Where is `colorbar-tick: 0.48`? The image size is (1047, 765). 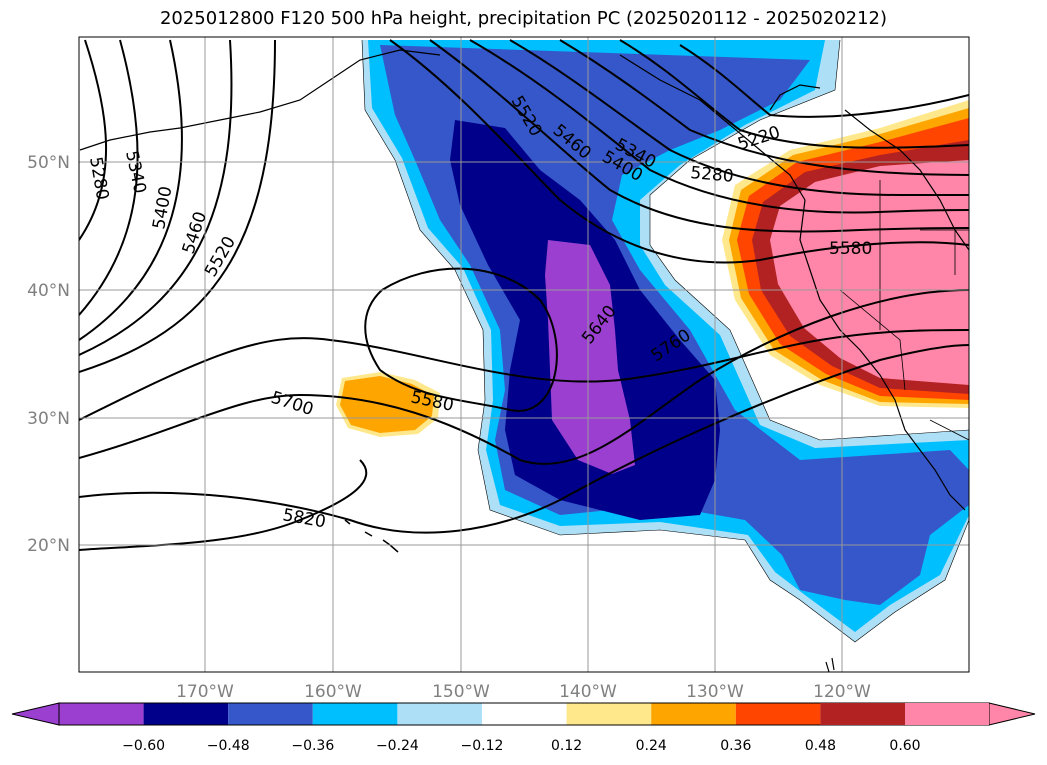
colorbar-tick: 0.48 is located at coordinates (820, 746).